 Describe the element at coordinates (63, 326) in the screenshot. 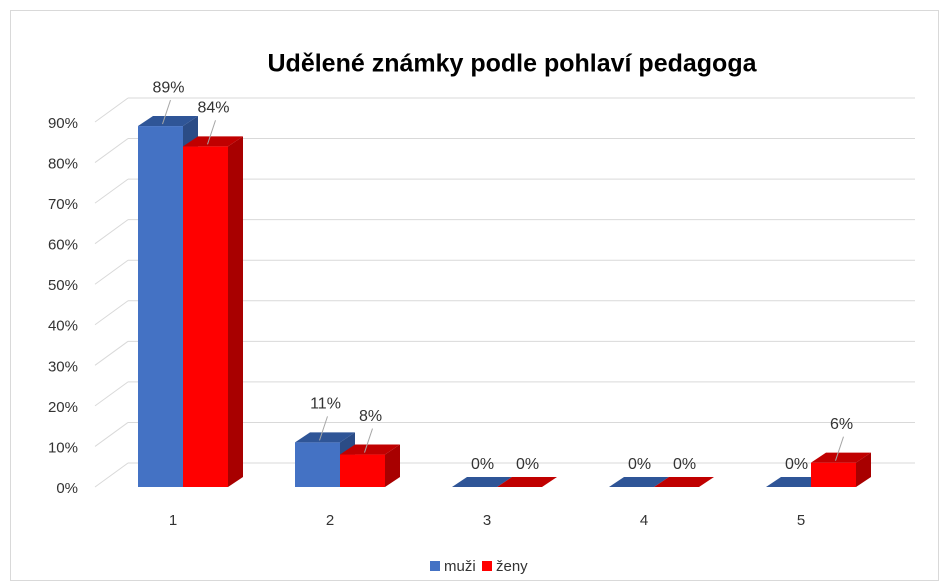

I see `y-tick-label: 40%` at that location.